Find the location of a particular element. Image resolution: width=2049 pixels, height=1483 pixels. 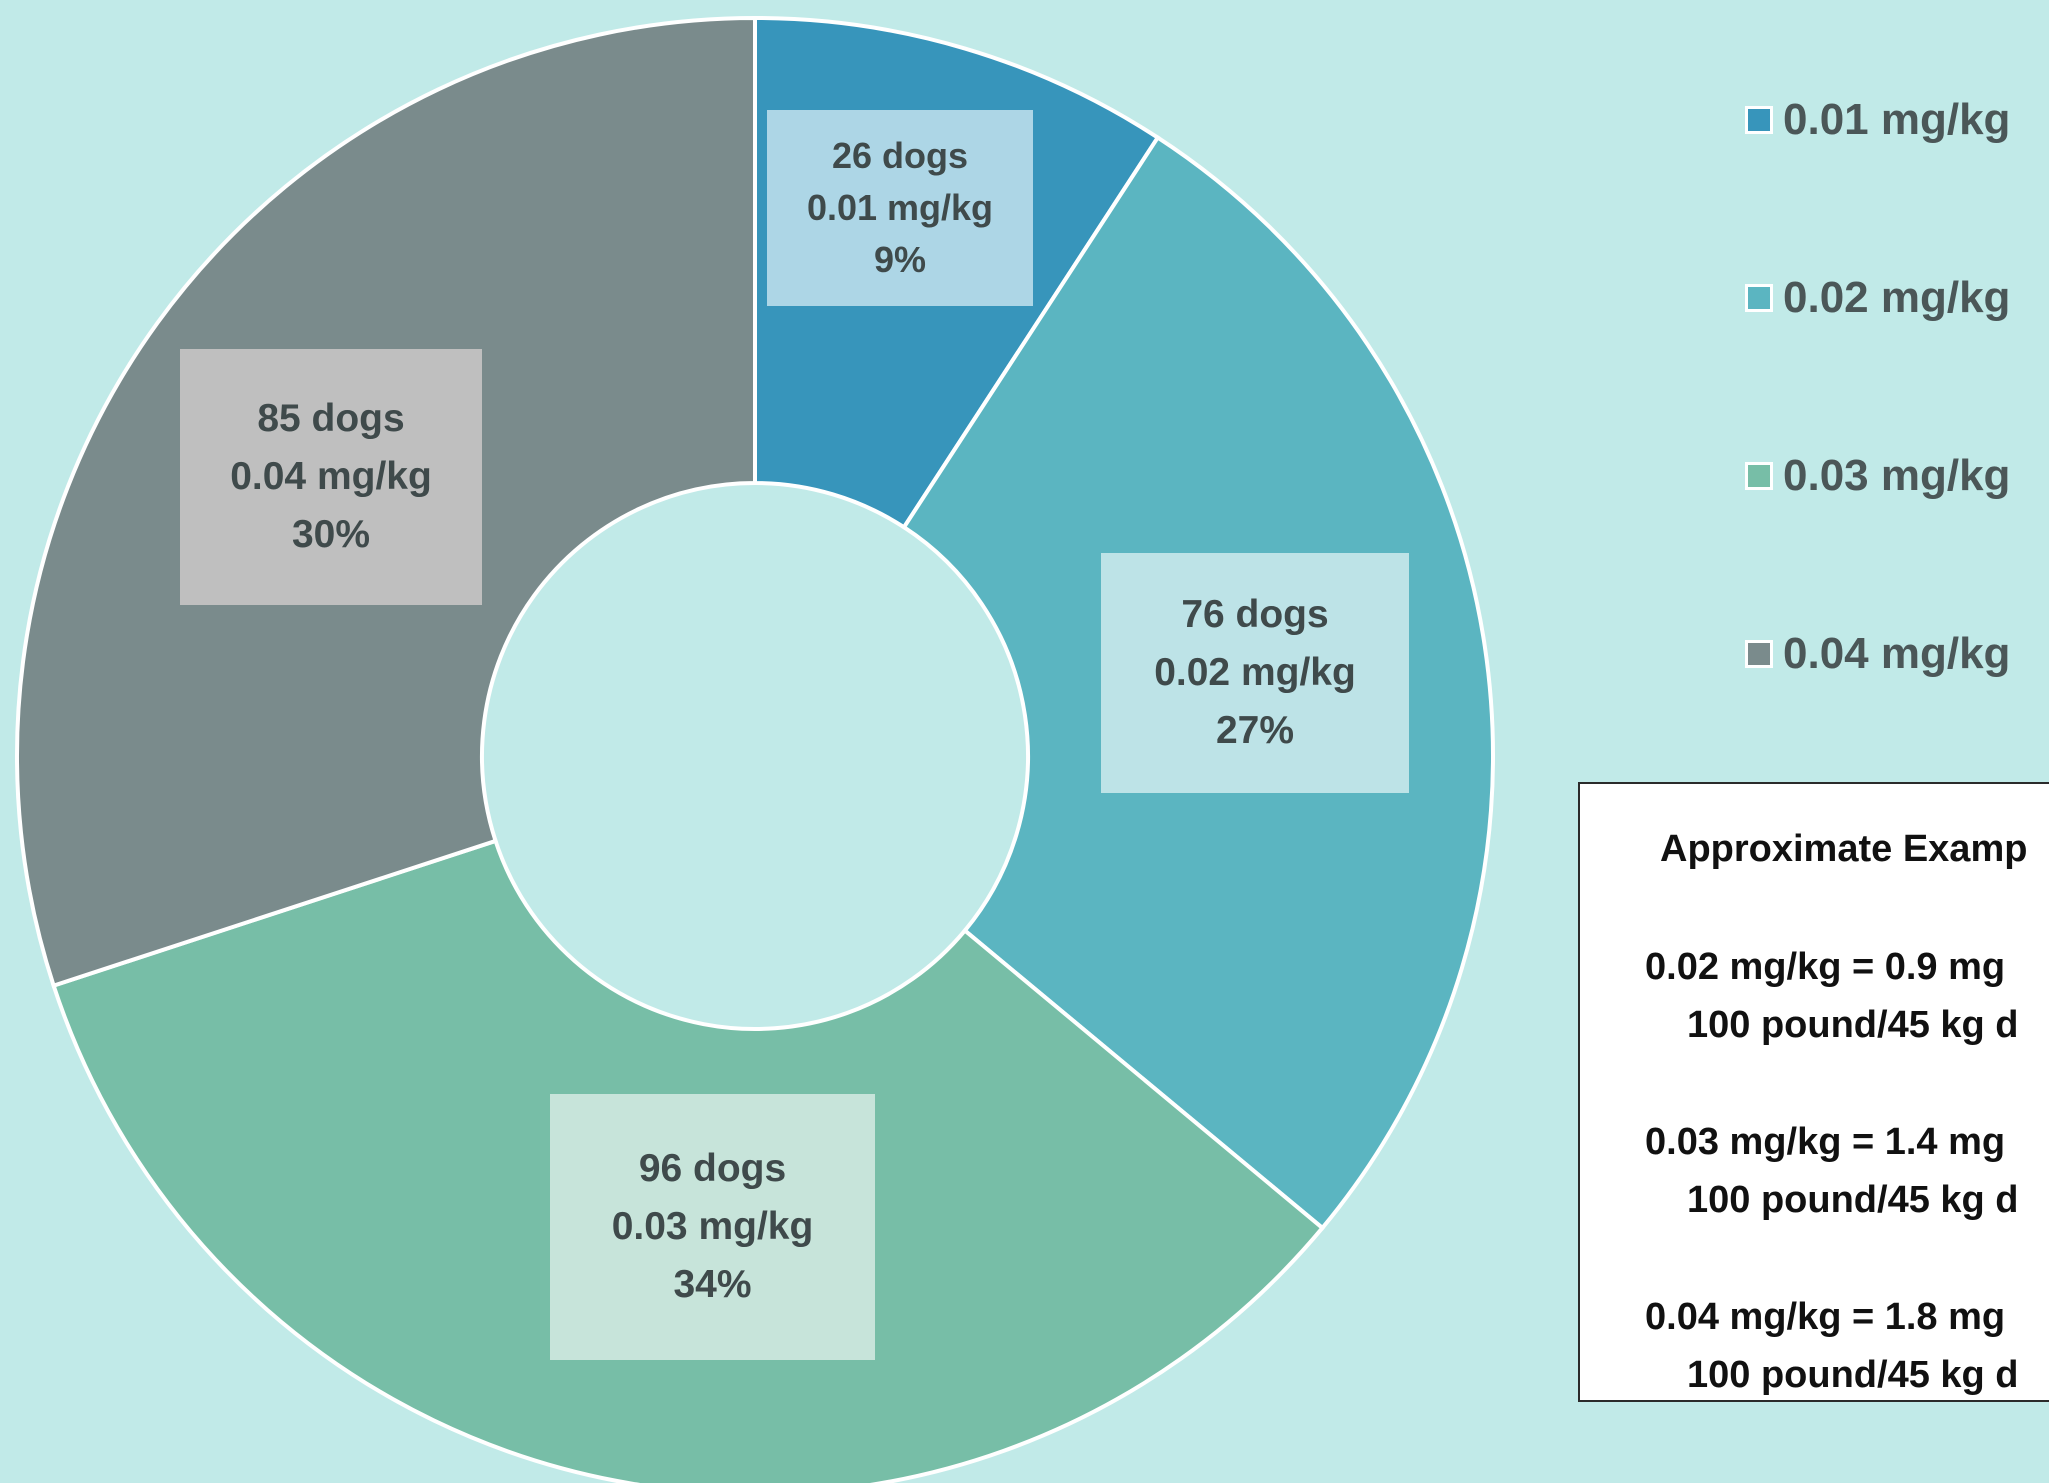

slice-percent-0.02: 27% is located at coordinates (1255, 730).